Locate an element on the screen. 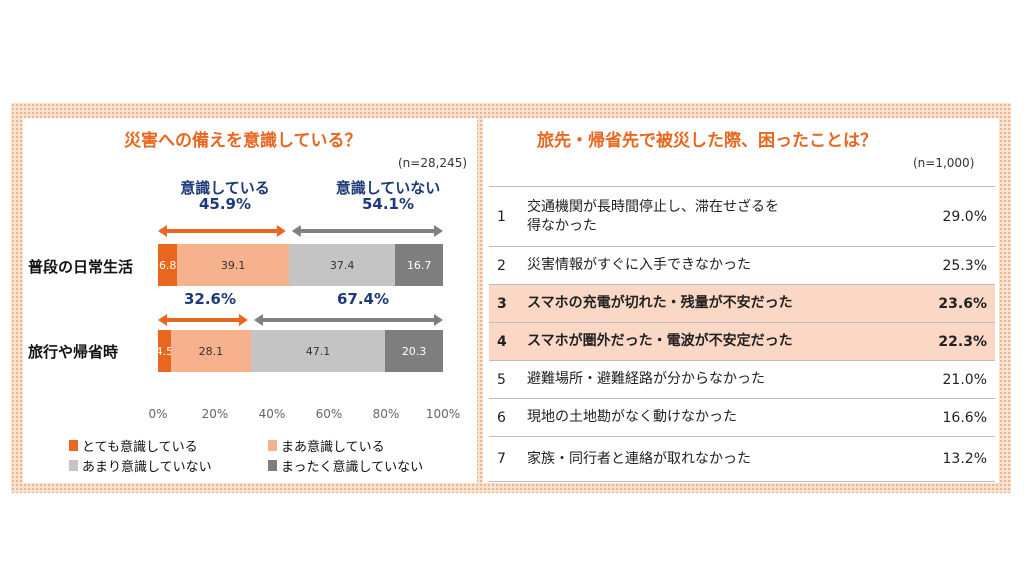 This screenshot has width=1024, height=563. row-rank: 3 is located at coordinates (502, 303).